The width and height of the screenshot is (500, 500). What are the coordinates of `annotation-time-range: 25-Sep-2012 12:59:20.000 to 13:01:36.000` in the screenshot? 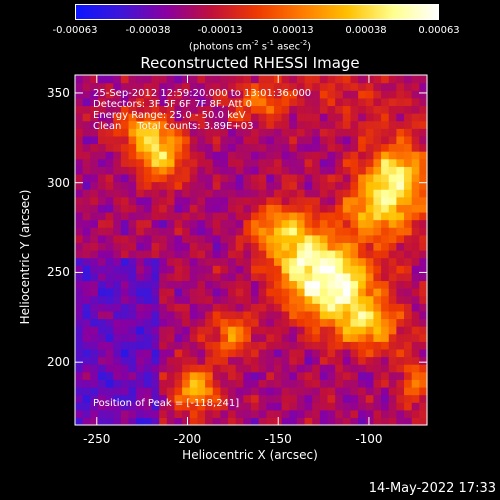 It's located at (202, 93).